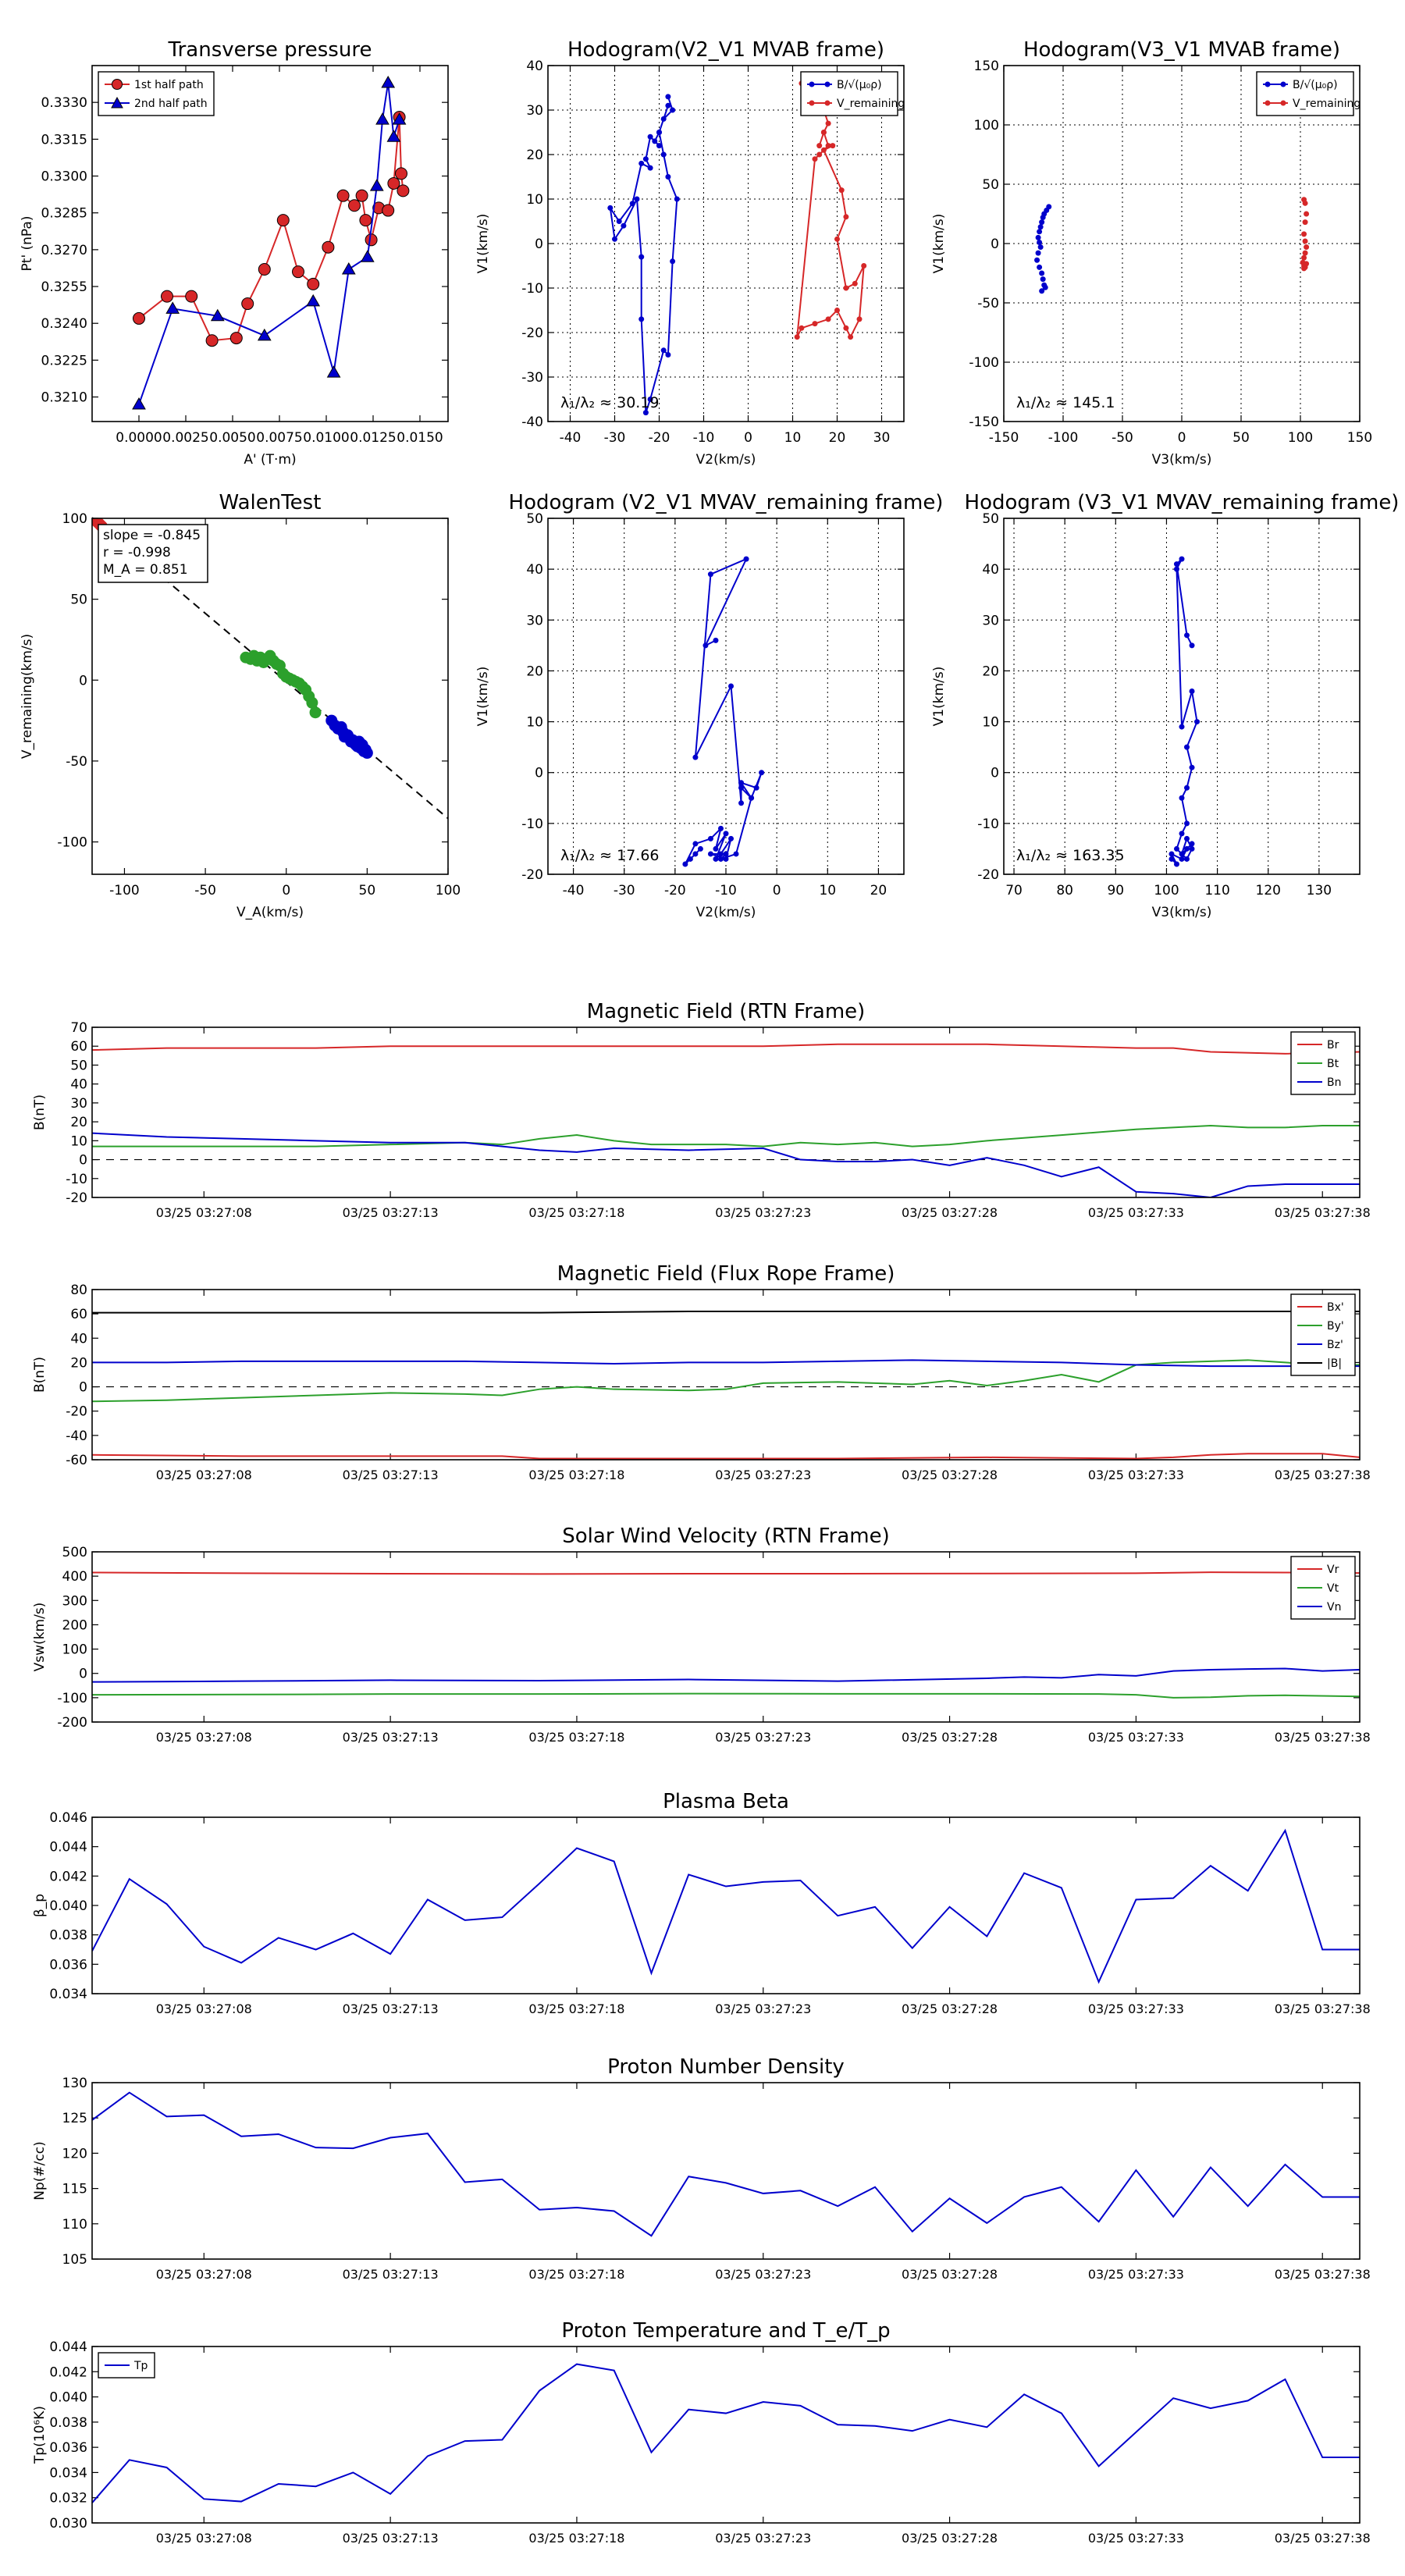 The height and width of the screenshot is (2576, 1405). I want to click on x-tick-label: 03/25 03:27:38, so click(1323, 2008).